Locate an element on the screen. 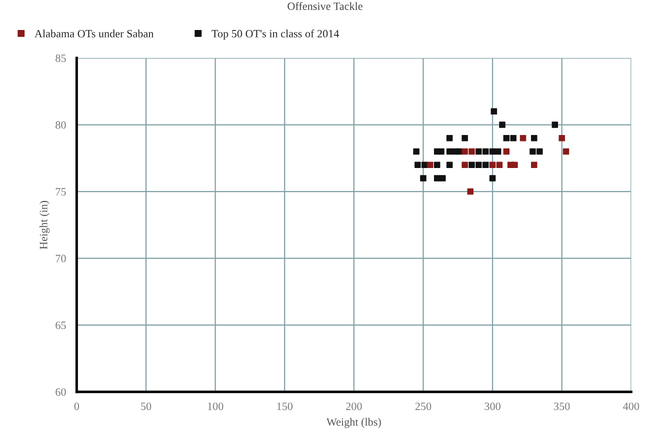 The image size is (650, 433). x-tick-label: 350 is located at coordinates (562, 406).